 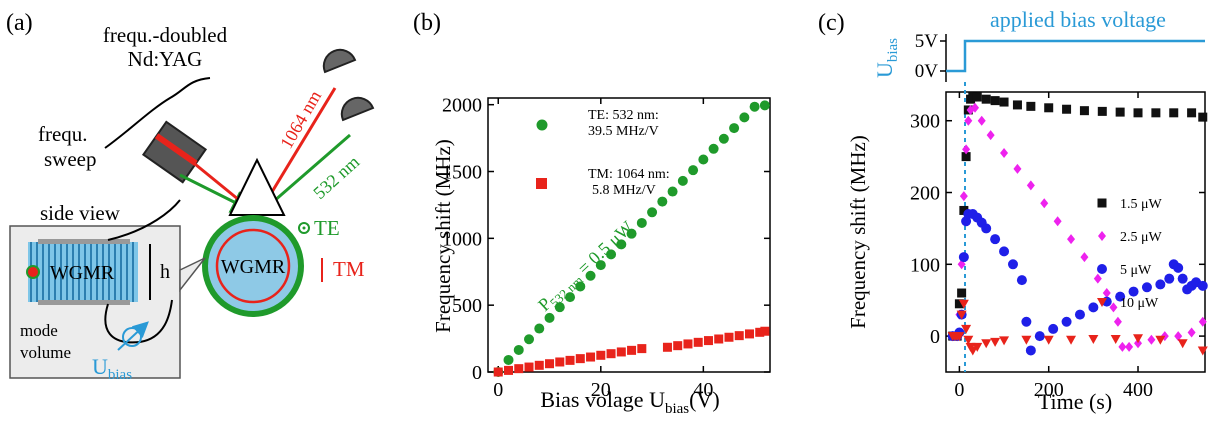 What do you see at coordinates (586, 267) in the screenshot?
I see `chart-b-annotation: P532 nm = 0.5 μW` at bounding box center [586, 267].